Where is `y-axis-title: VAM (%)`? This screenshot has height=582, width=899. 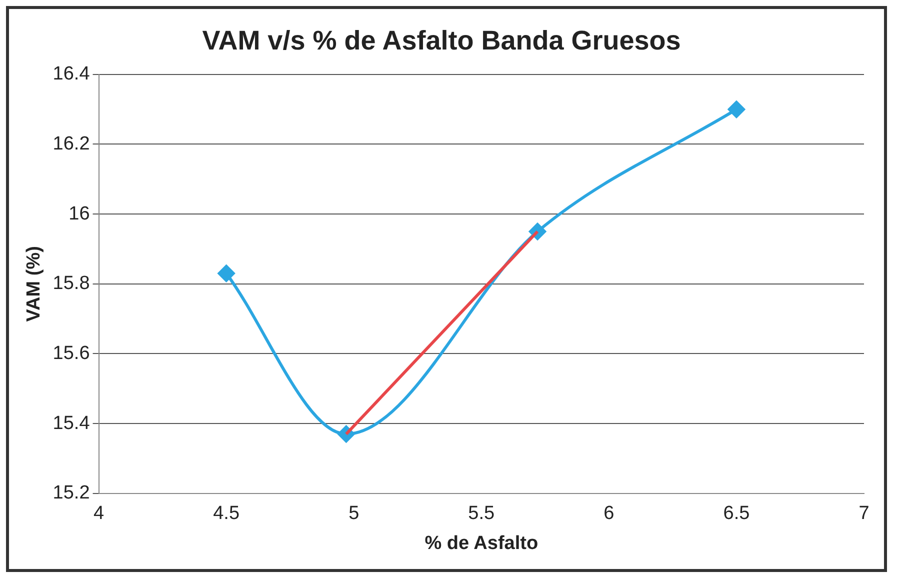
y-axis-title: VAM (%) is located at coordinates (34, 284).